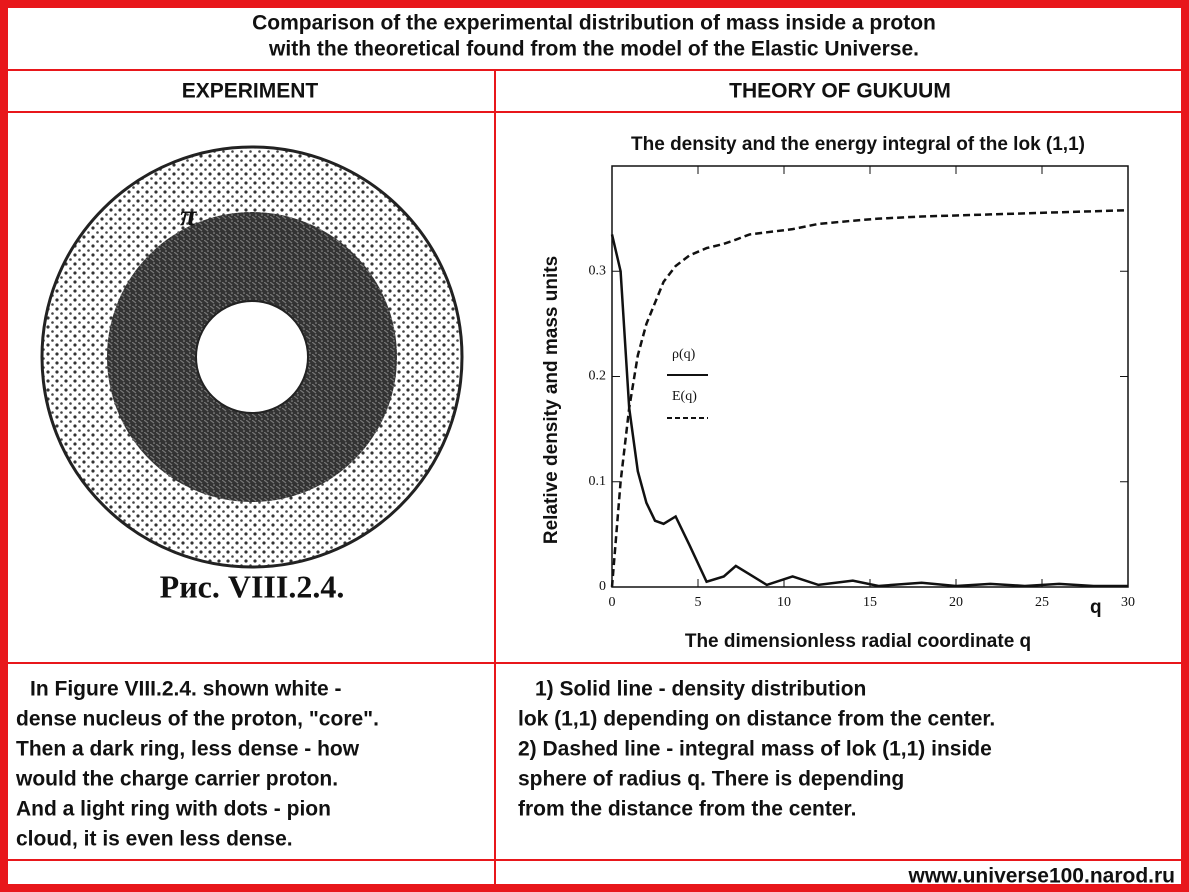 The height and width of the screenshot is (892, 1189). I want to click on y-tick-label: 0.3, so click(598, 270).